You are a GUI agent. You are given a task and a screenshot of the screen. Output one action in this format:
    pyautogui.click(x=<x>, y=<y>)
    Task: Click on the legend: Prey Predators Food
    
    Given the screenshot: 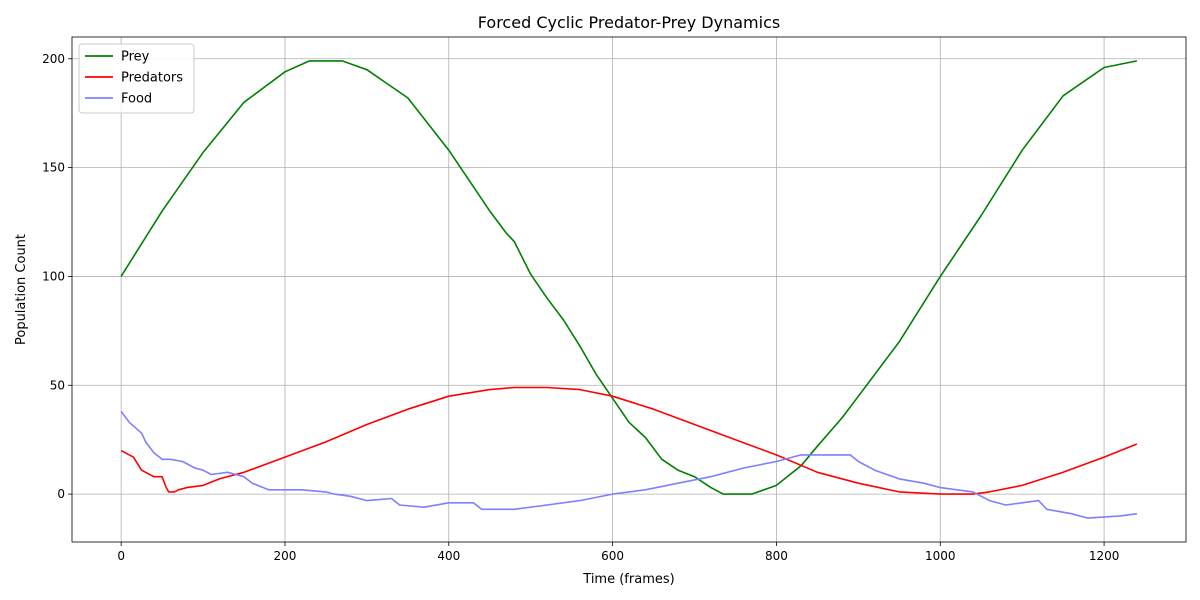 What is the action you would take?
    pyautogui.click(x=136, y=78)
    